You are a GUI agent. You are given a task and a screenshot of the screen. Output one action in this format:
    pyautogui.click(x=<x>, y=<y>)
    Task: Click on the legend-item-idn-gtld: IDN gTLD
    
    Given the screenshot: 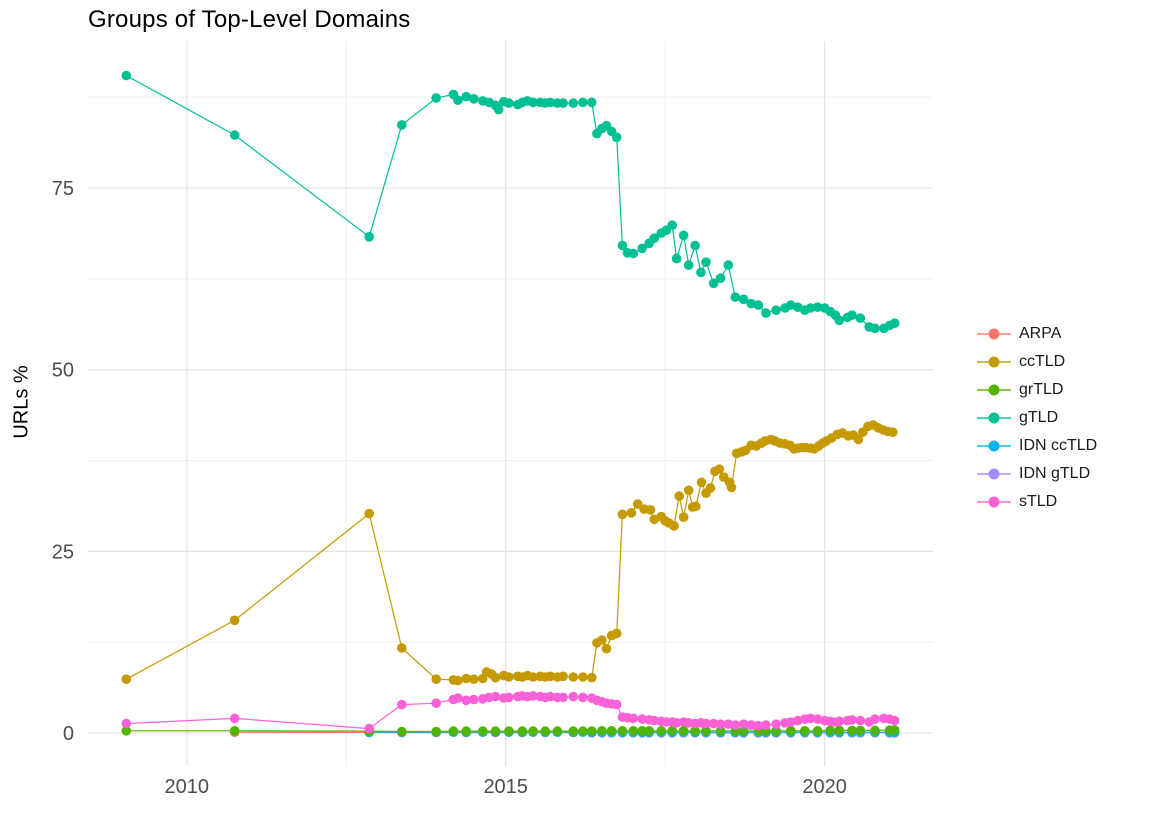 What is the action you would take?
    pyautogui.click(x=1037, y=474)
    